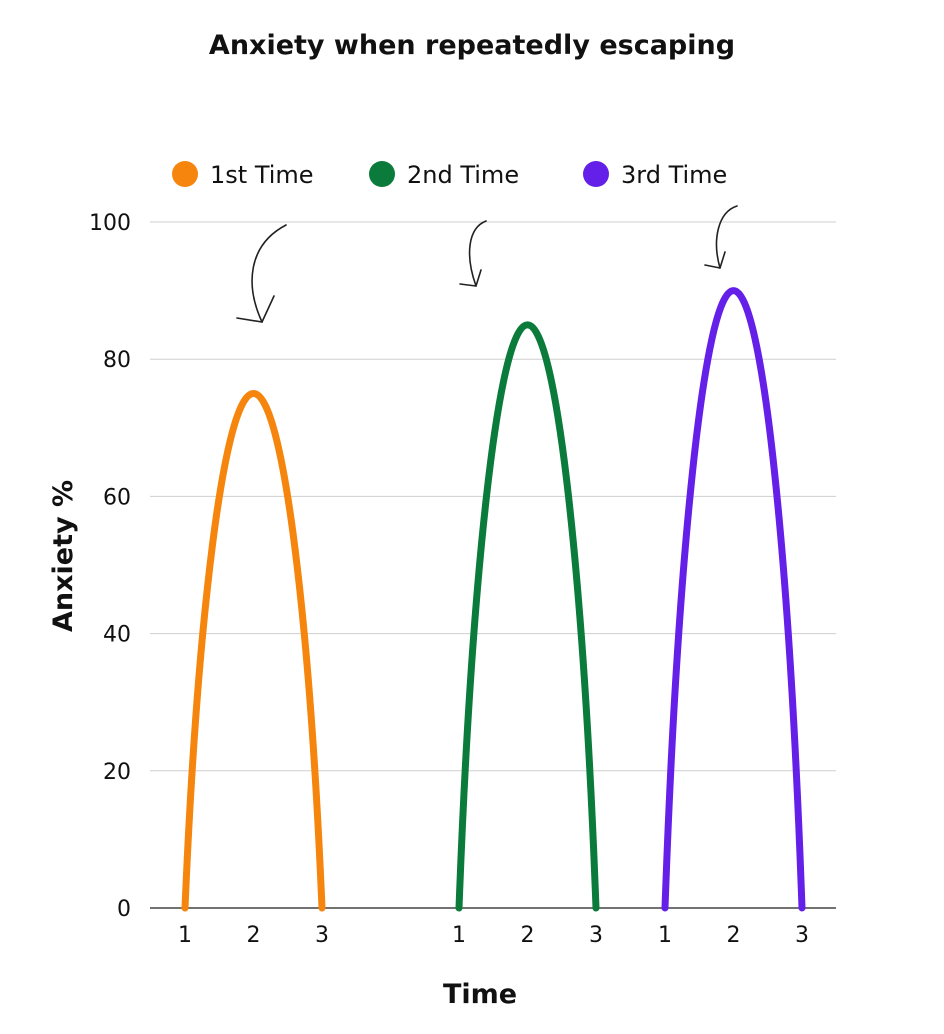 The image size is (944, 1034). Describe the element at coordinates (117, 497) in the screenshot. I see `y-tick-label: 60` at that location.